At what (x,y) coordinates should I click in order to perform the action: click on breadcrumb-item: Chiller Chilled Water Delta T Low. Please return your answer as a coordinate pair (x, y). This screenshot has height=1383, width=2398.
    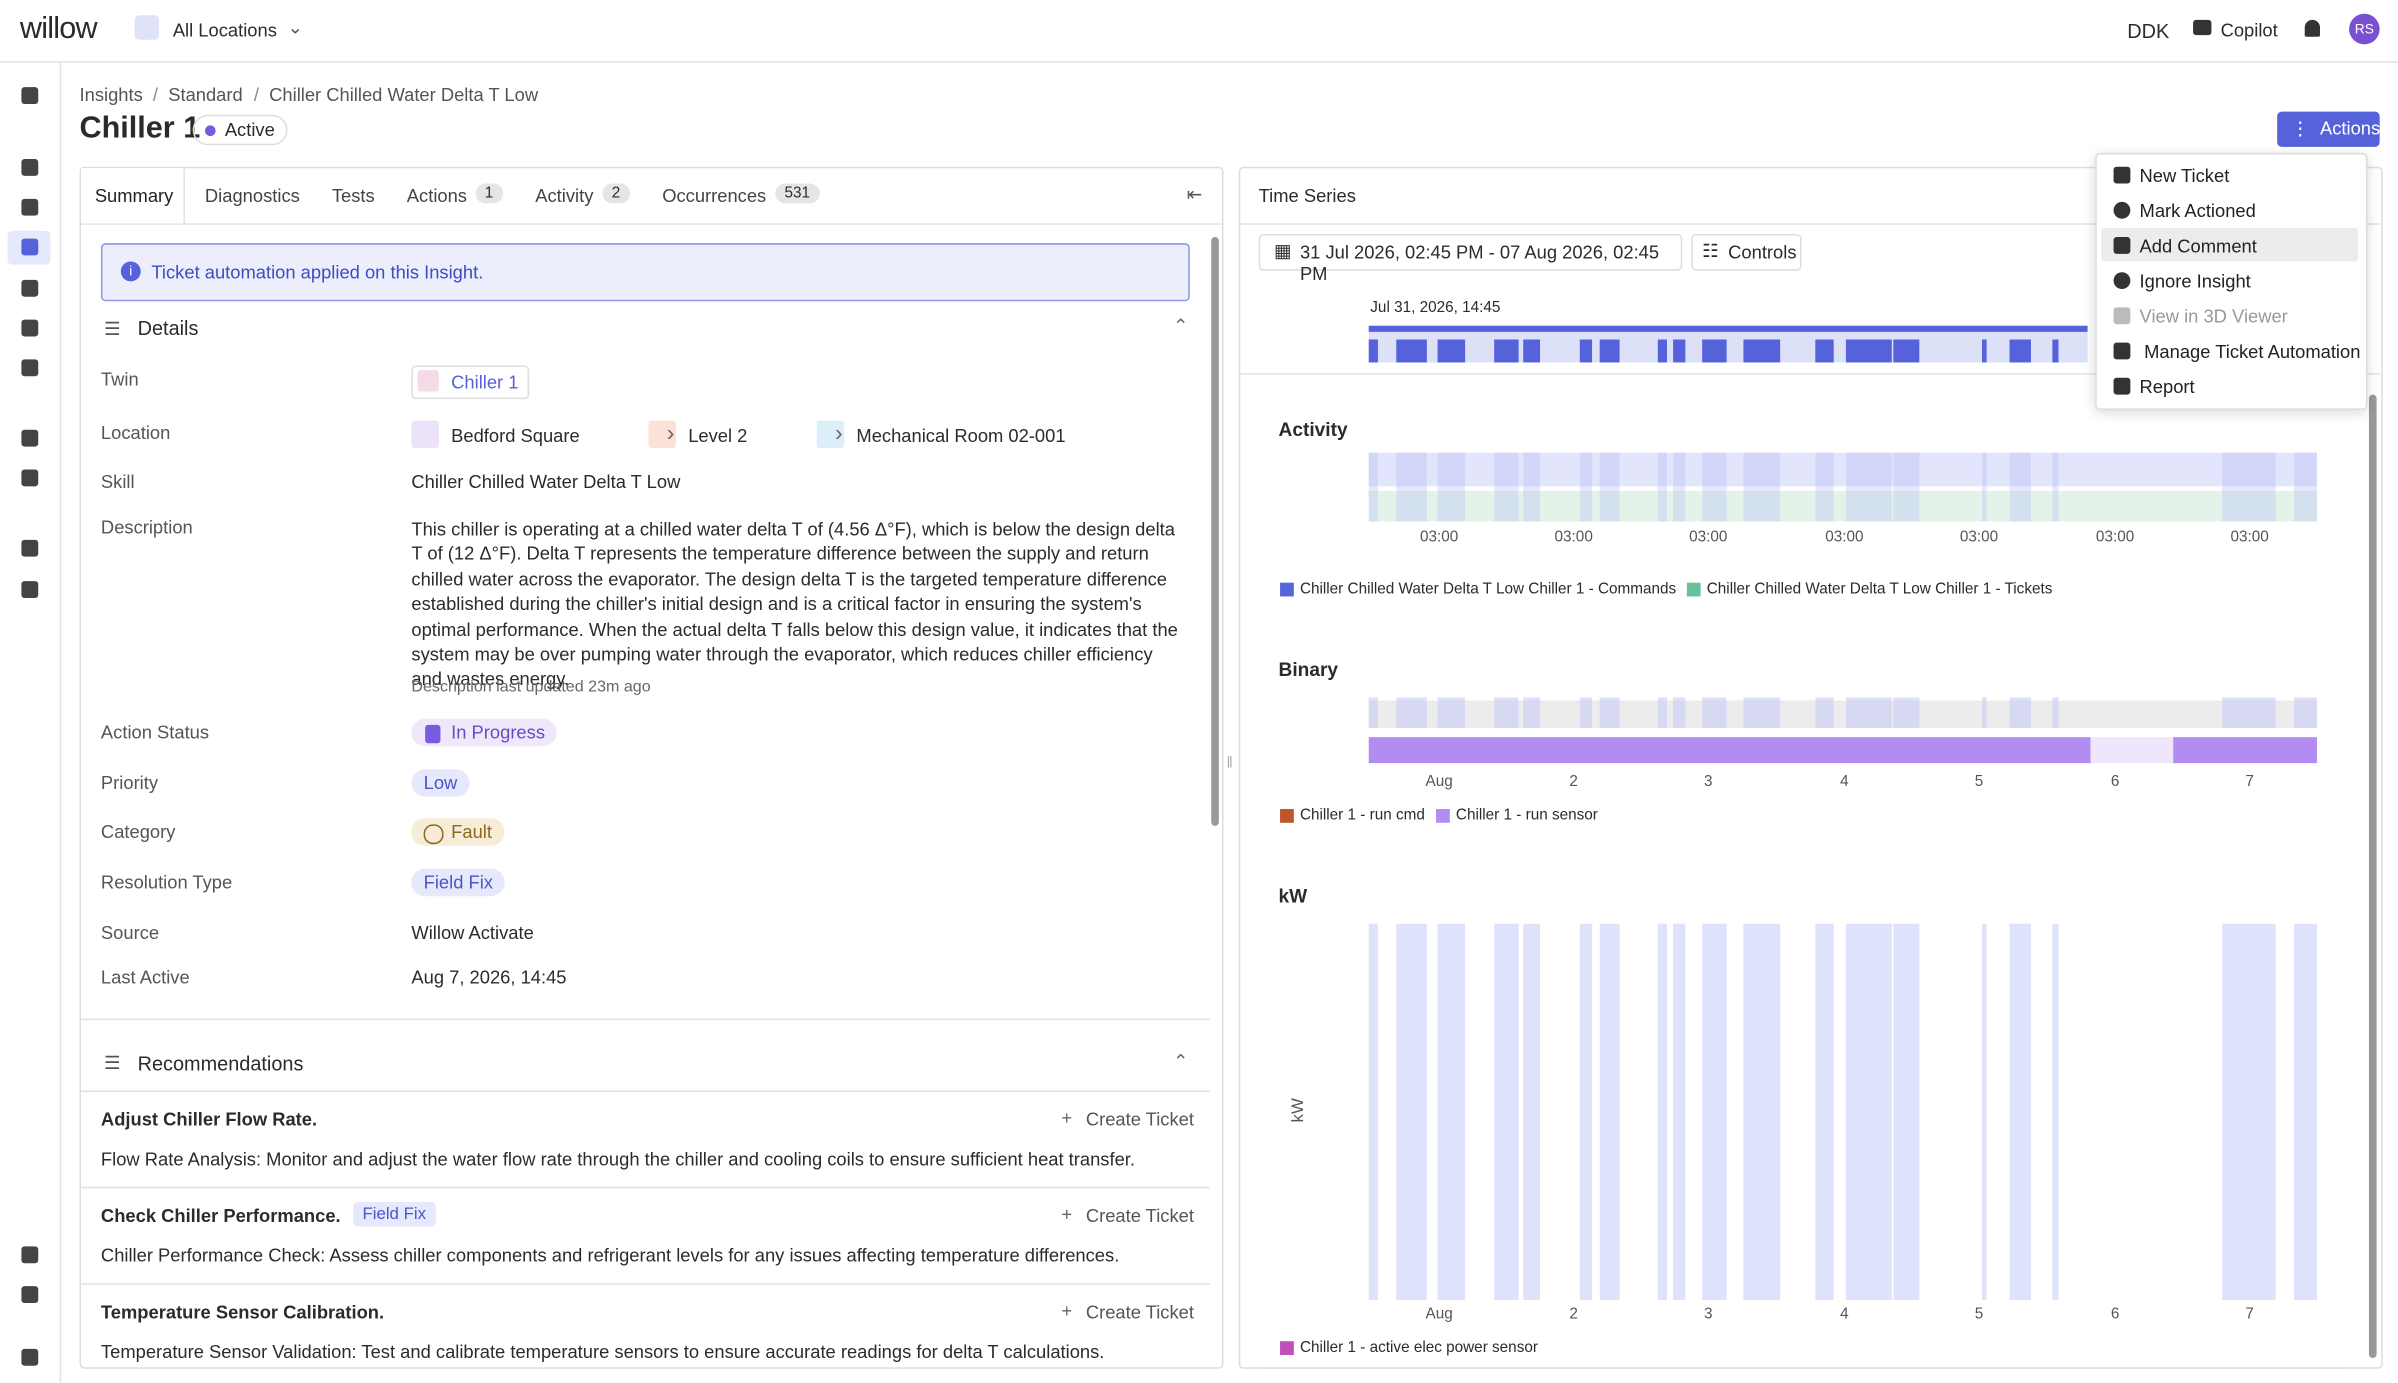
    Looking at the image, I should click on (396, 94).